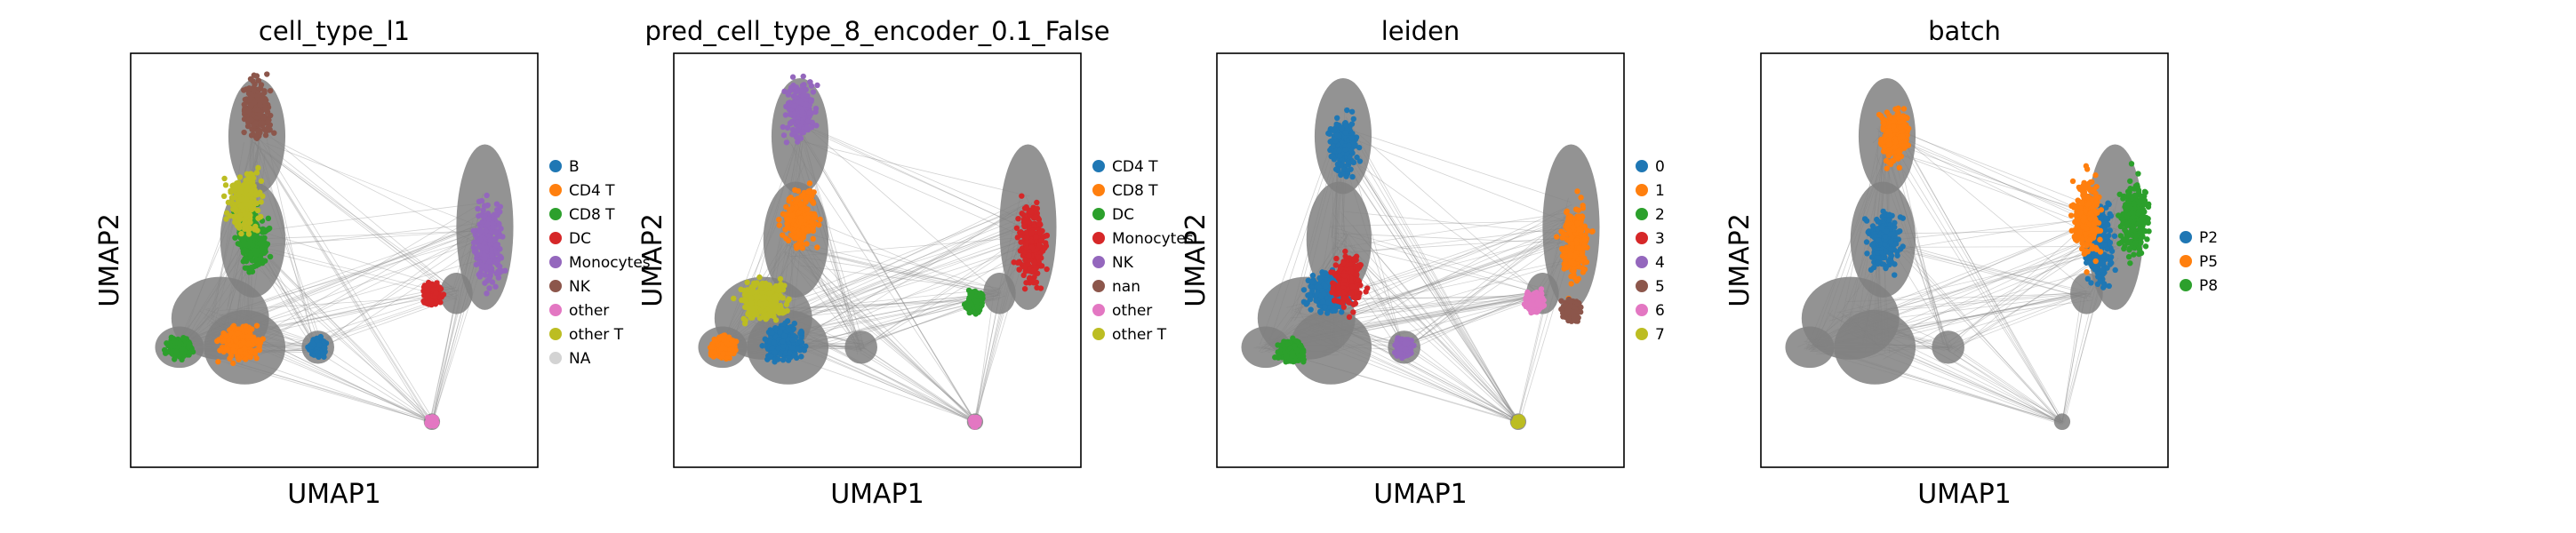  I want to click on cell-point-B, so click(312, 343).